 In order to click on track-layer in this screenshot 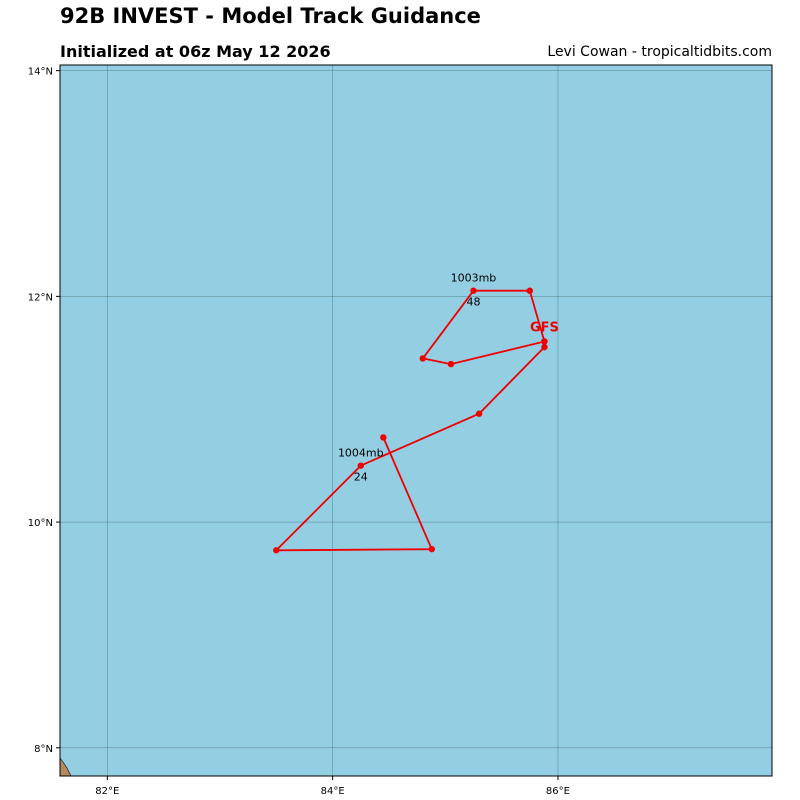, I will do `click(410, 420)`.